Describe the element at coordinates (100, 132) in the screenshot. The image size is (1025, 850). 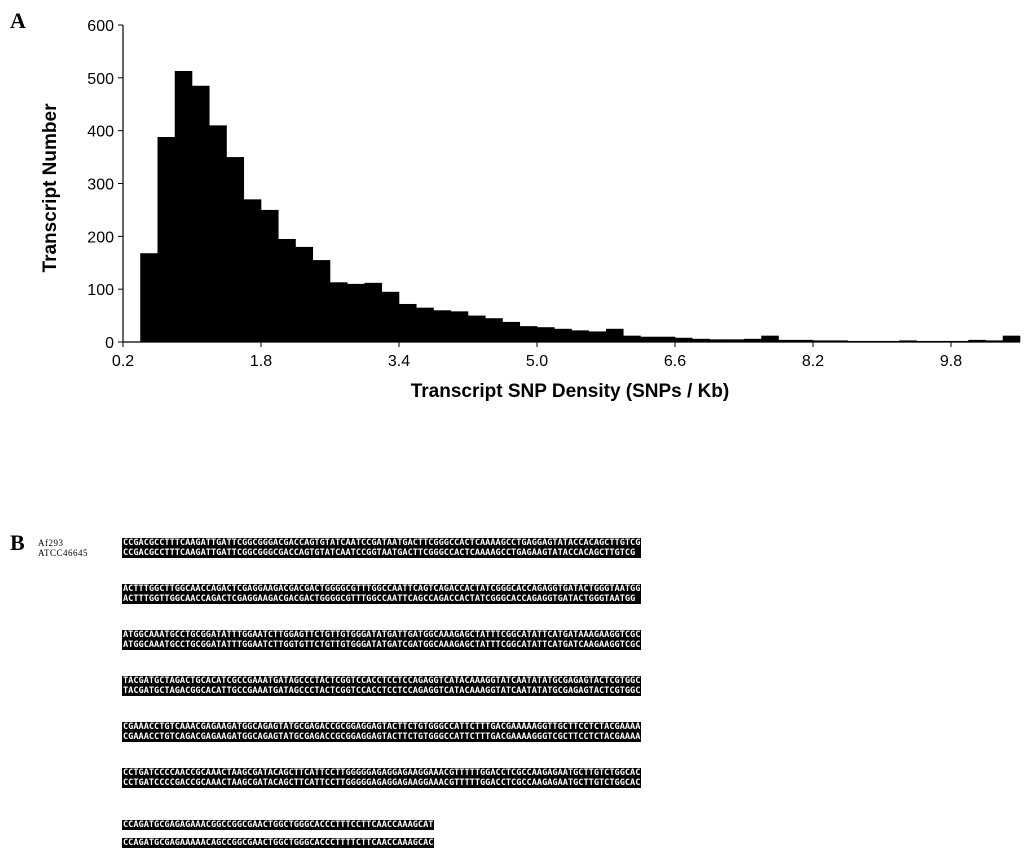
I see `y-tick-label: 400` at that location.